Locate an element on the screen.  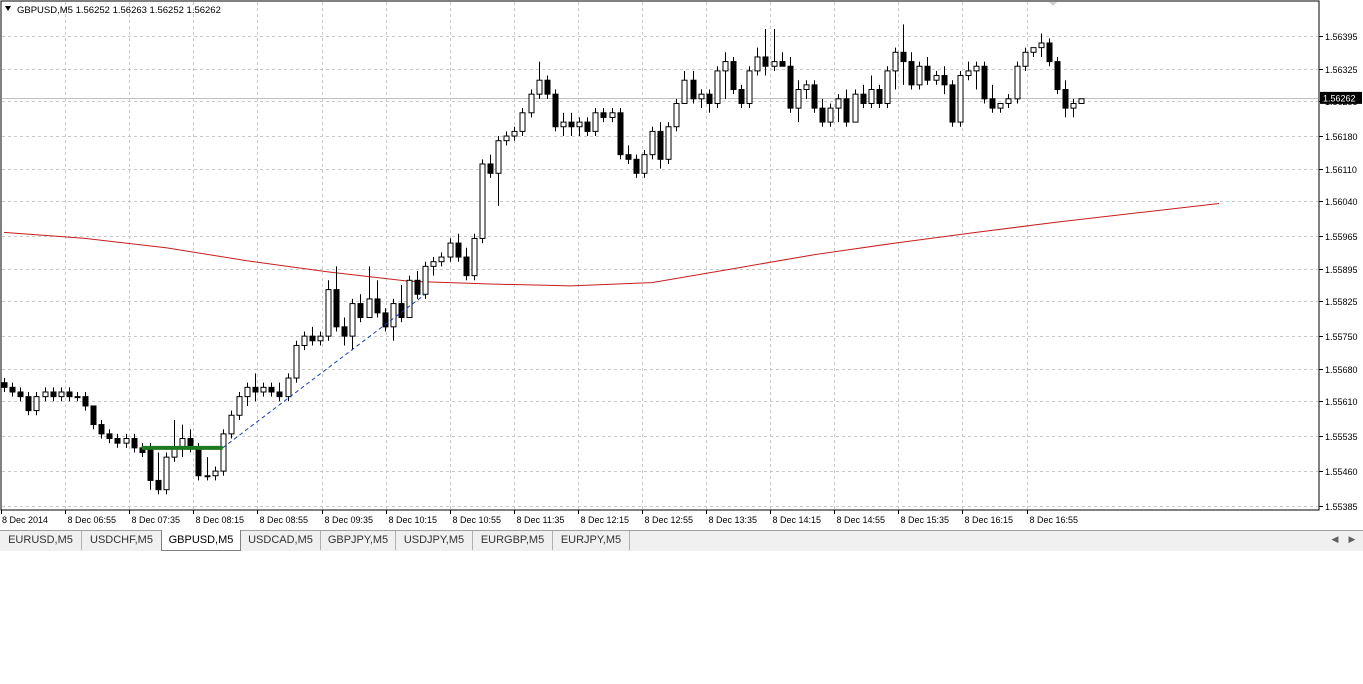
tab-usdcad: USDCAD,M5 is located at coordinates (281, 540).